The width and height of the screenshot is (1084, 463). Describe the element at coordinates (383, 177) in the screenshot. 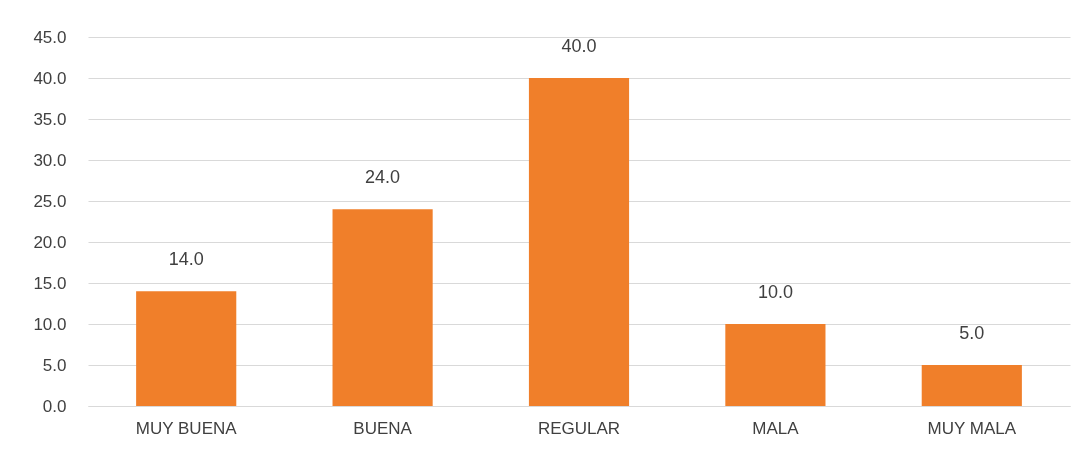

I see `data-label: 24.0` at that location.